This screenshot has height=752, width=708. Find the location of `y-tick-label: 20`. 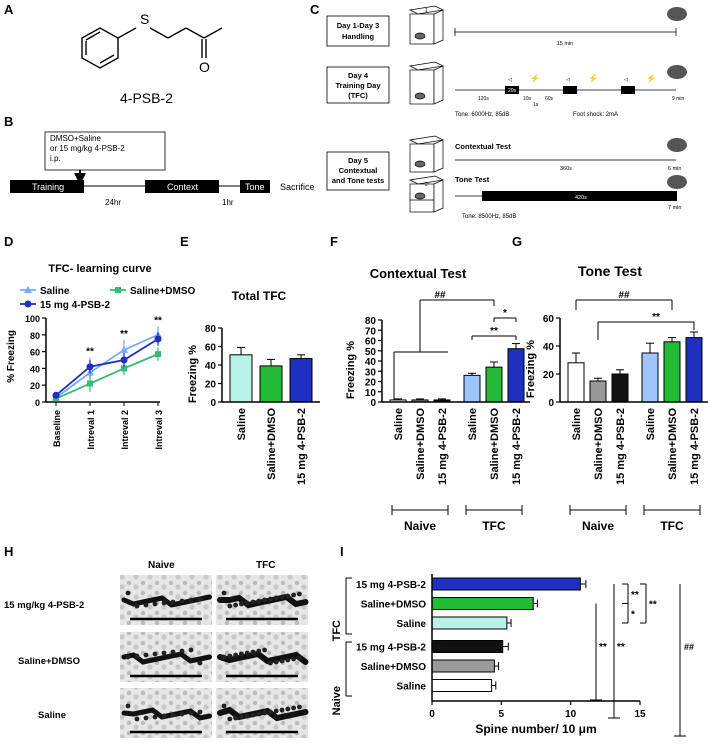

y-tick-label: 20 is located at coordinates (371, 383).